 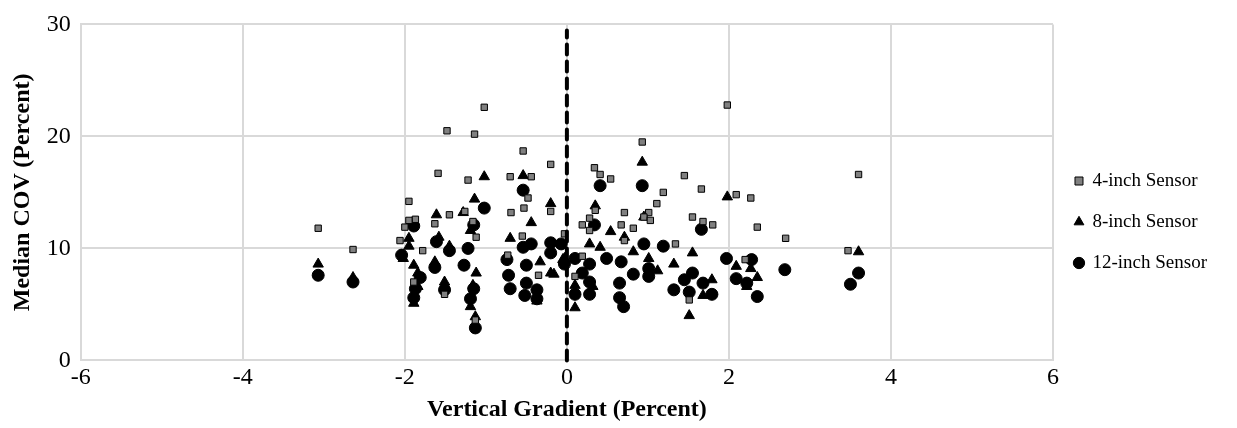 I want to click on x-tick-label: 0, so click(x=566, y=376).